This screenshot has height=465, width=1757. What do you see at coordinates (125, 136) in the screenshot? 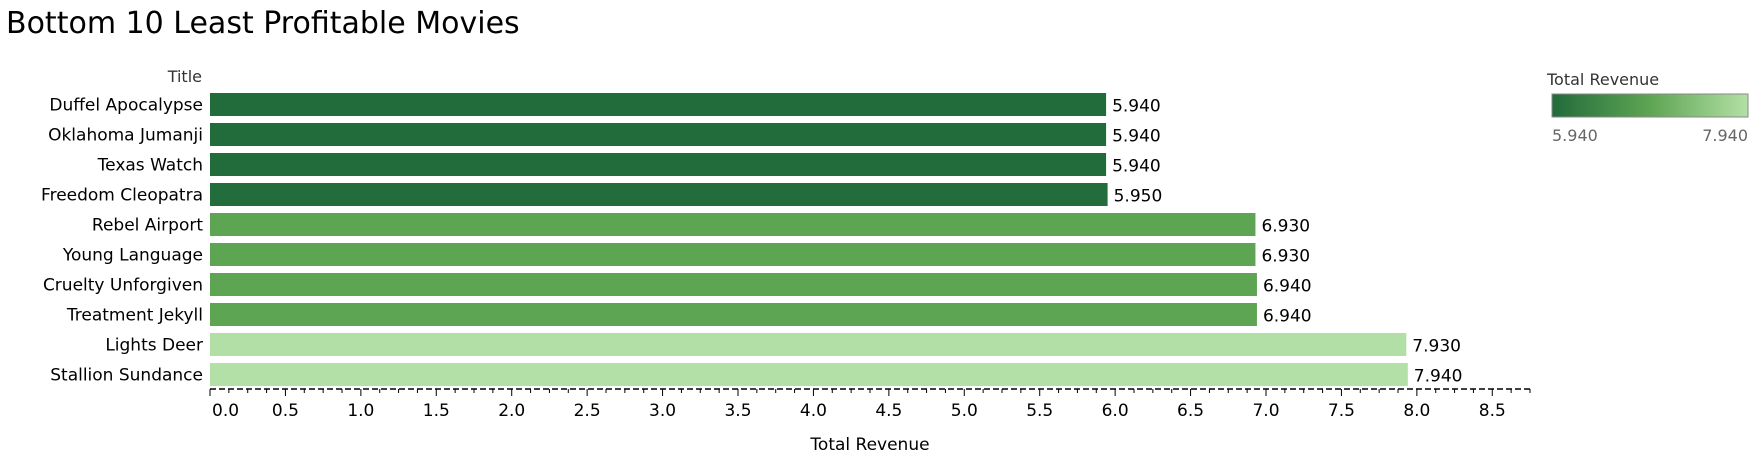
I see `category-label: Oklahoma Jumanji` at bounding box center [125, 136].